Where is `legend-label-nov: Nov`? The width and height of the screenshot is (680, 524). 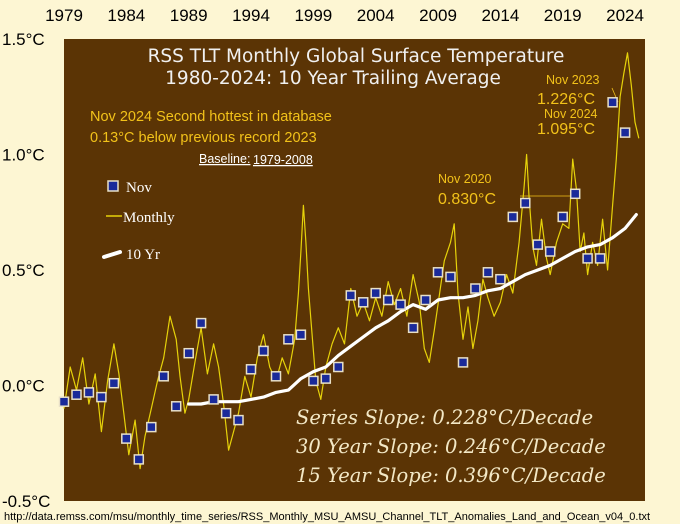 legend-label-nov: Nov is located at coordinates (139, 188).